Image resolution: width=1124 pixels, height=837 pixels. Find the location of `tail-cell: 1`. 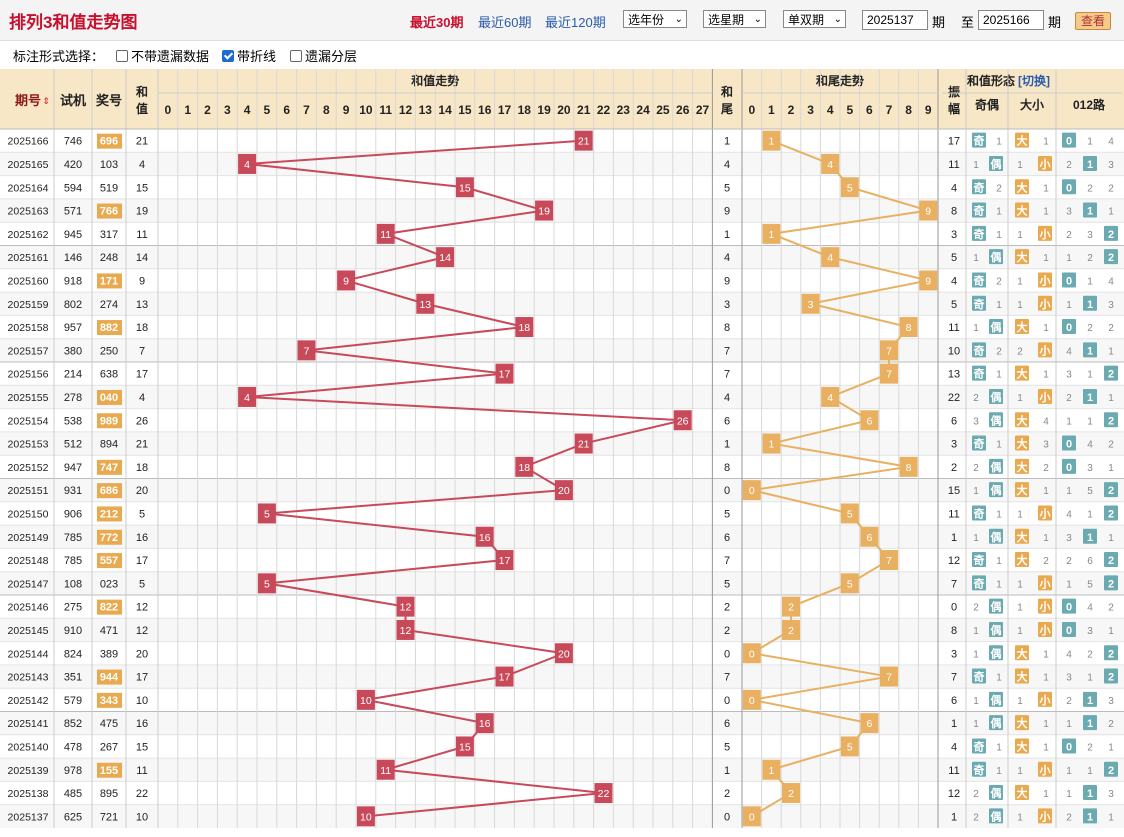

tail-cell: 1 is located at coordinates (727, 142).